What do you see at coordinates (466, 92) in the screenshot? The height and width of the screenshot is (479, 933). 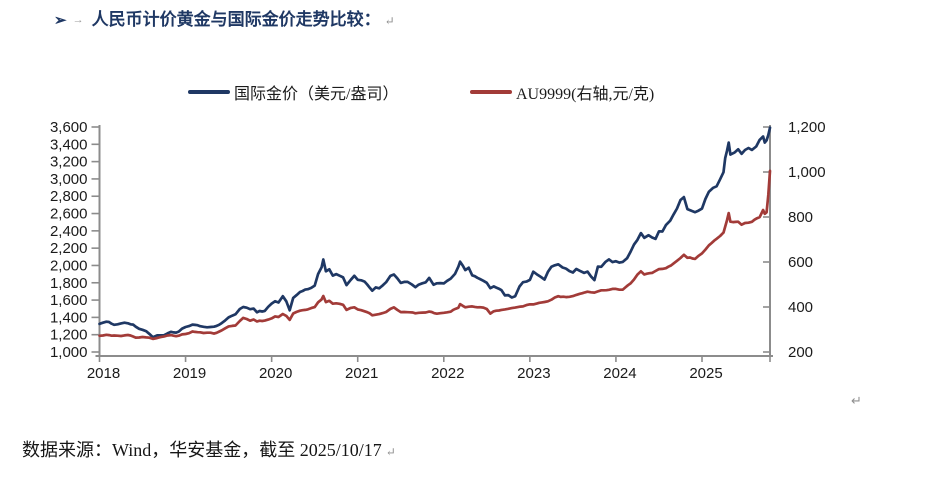 I see `chart-legend: 国际金价（美元/盎司） AU9999(右轴,元/克)` at bounding box center [466, 92].